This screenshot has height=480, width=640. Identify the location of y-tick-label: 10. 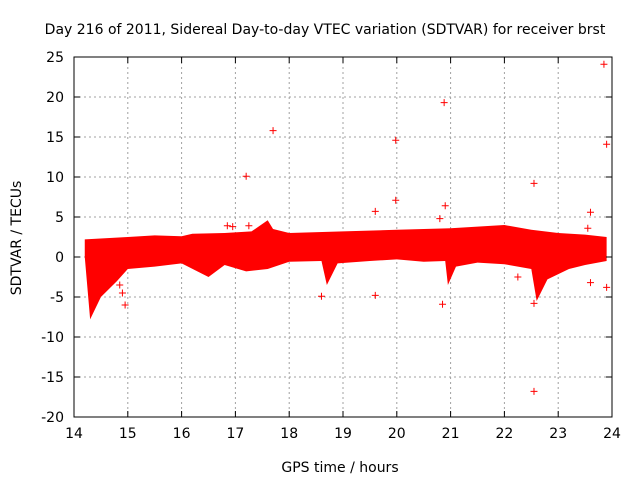
(55, 178).